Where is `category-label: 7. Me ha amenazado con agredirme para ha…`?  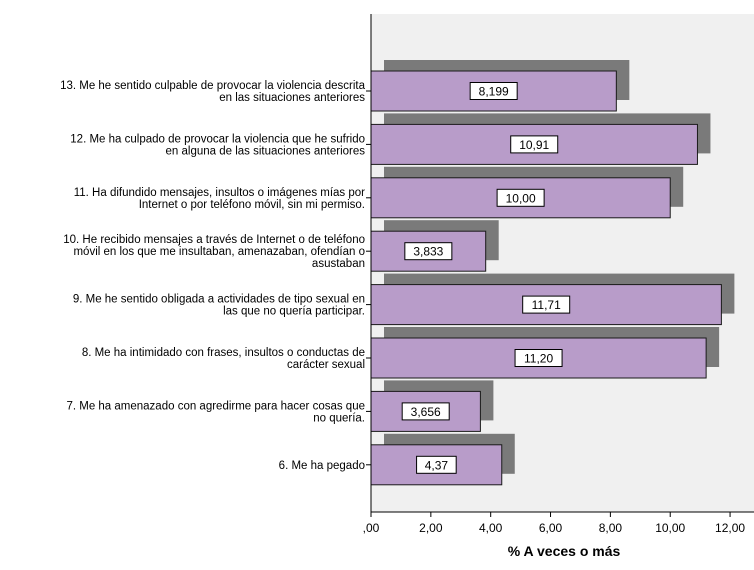 category-label: 7. Me ha amenazado con agredirme para ha… is located at coordinates (215, 406).